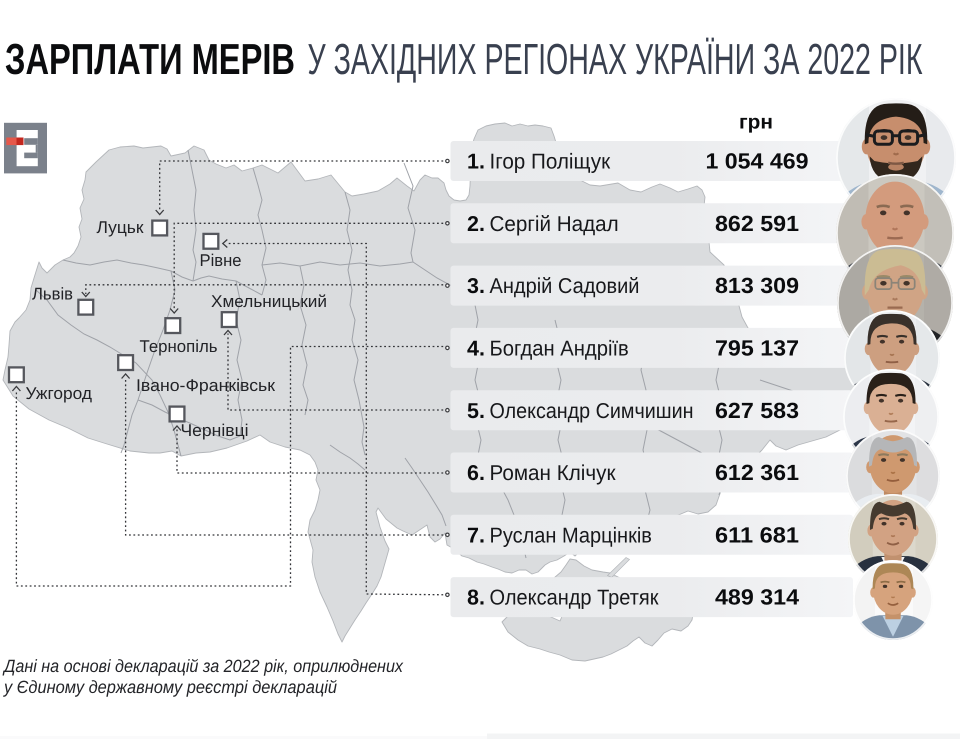 This screenshot has width=960, height=744. What do you see at coordinates (550, 162) in the screenshot?
I see `svg-text: Ігор Поліщук` at bounding box center [550, 162].